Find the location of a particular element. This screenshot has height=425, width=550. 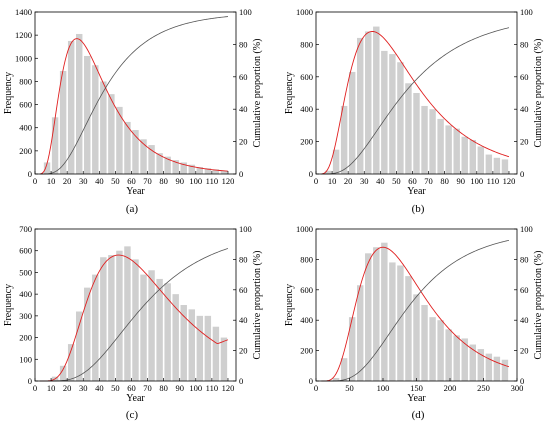

y-tick-label: 1000 is located at coordinates (304, 12).